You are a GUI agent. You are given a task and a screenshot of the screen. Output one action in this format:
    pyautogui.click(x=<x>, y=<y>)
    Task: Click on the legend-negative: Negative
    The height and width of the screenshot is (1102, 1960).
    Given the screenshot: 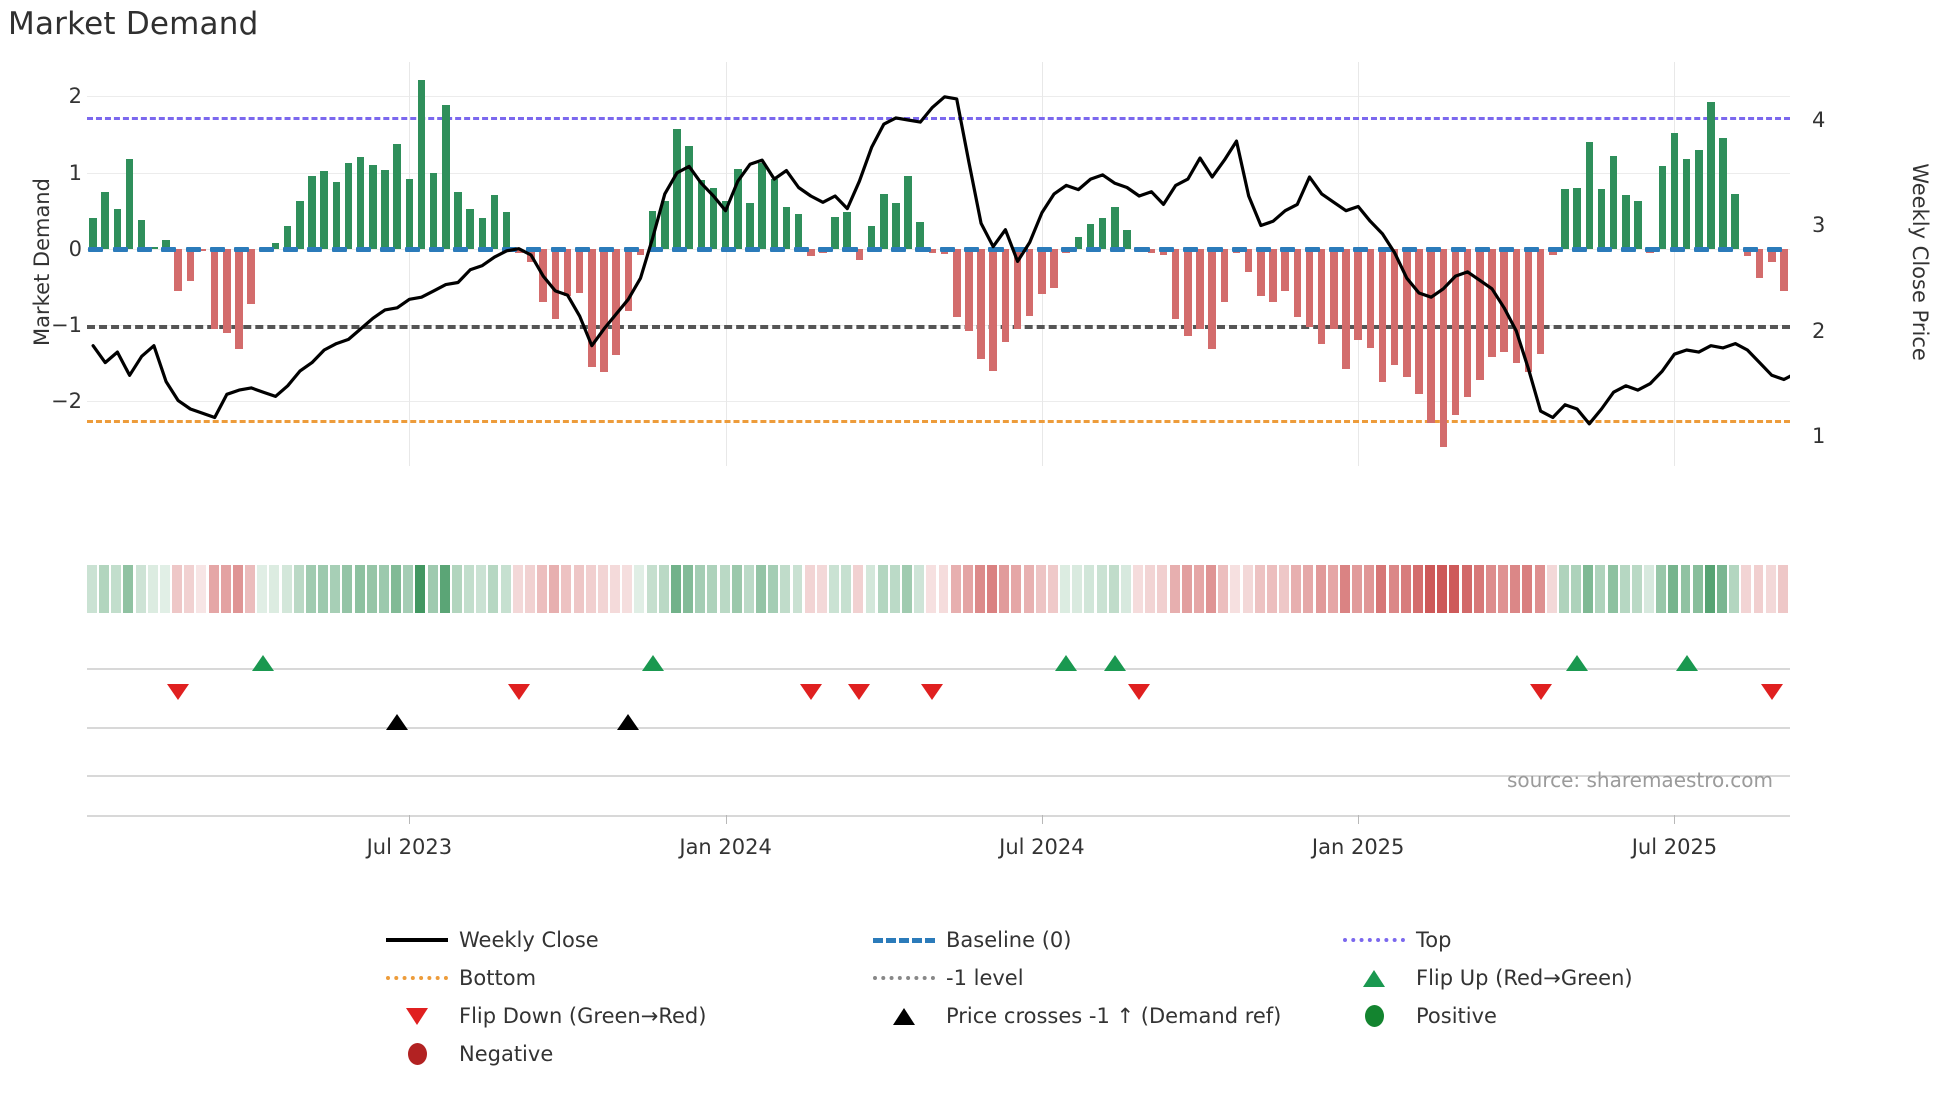 What is the action you would take?
    pyautogui.click(x=469, y=1054)
    